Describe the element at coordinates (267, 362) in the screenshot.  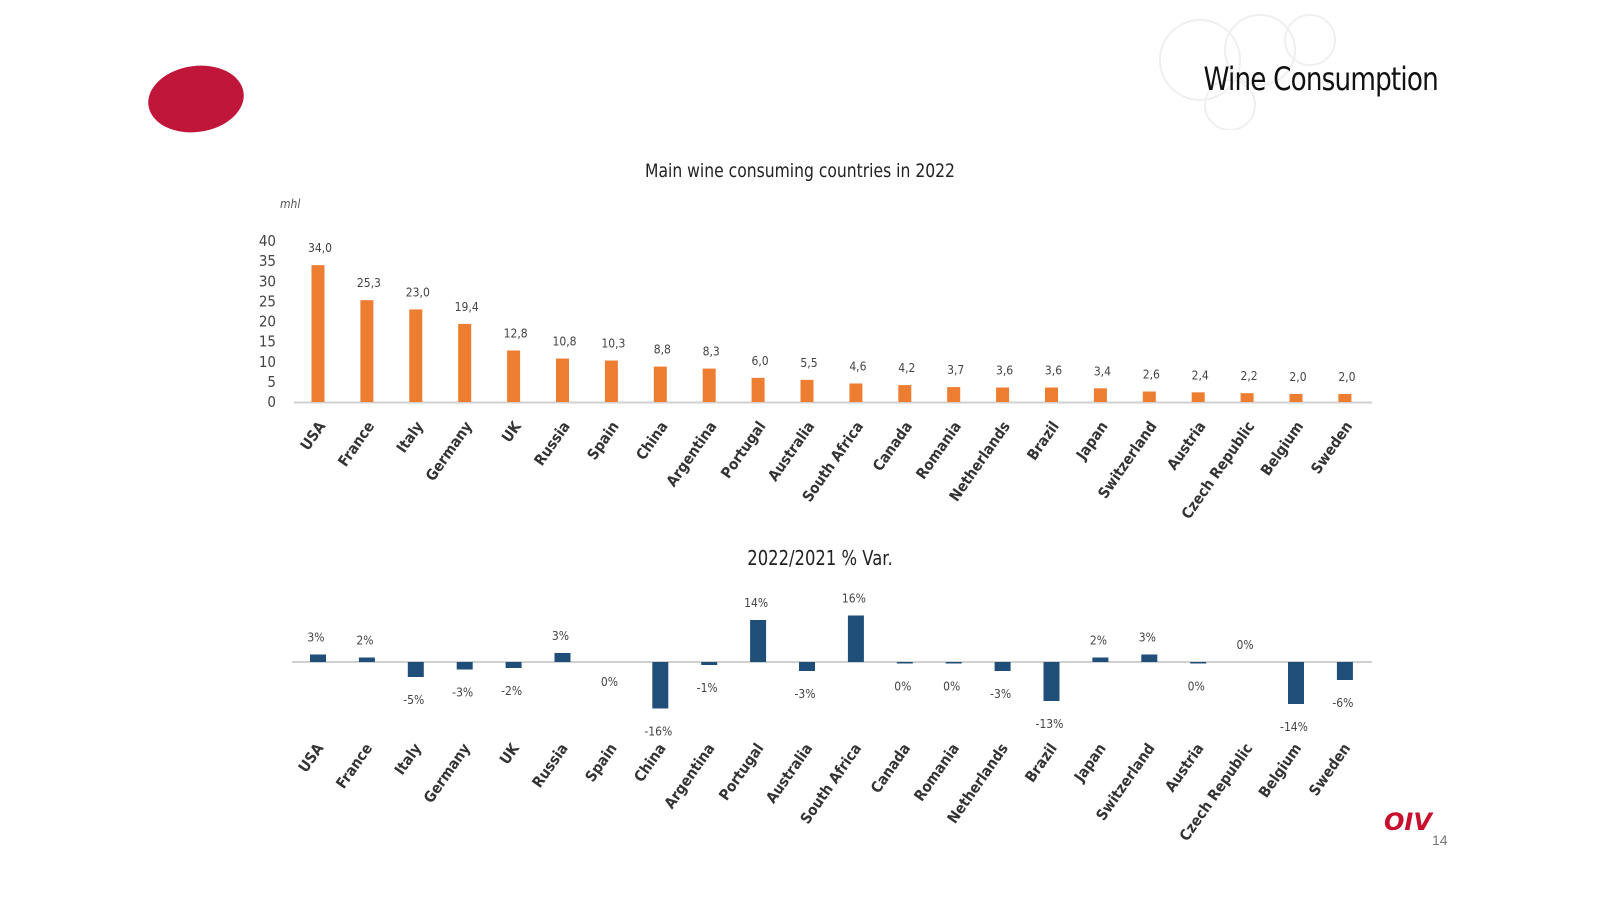
I see `y-tick-label: 10` at that location.